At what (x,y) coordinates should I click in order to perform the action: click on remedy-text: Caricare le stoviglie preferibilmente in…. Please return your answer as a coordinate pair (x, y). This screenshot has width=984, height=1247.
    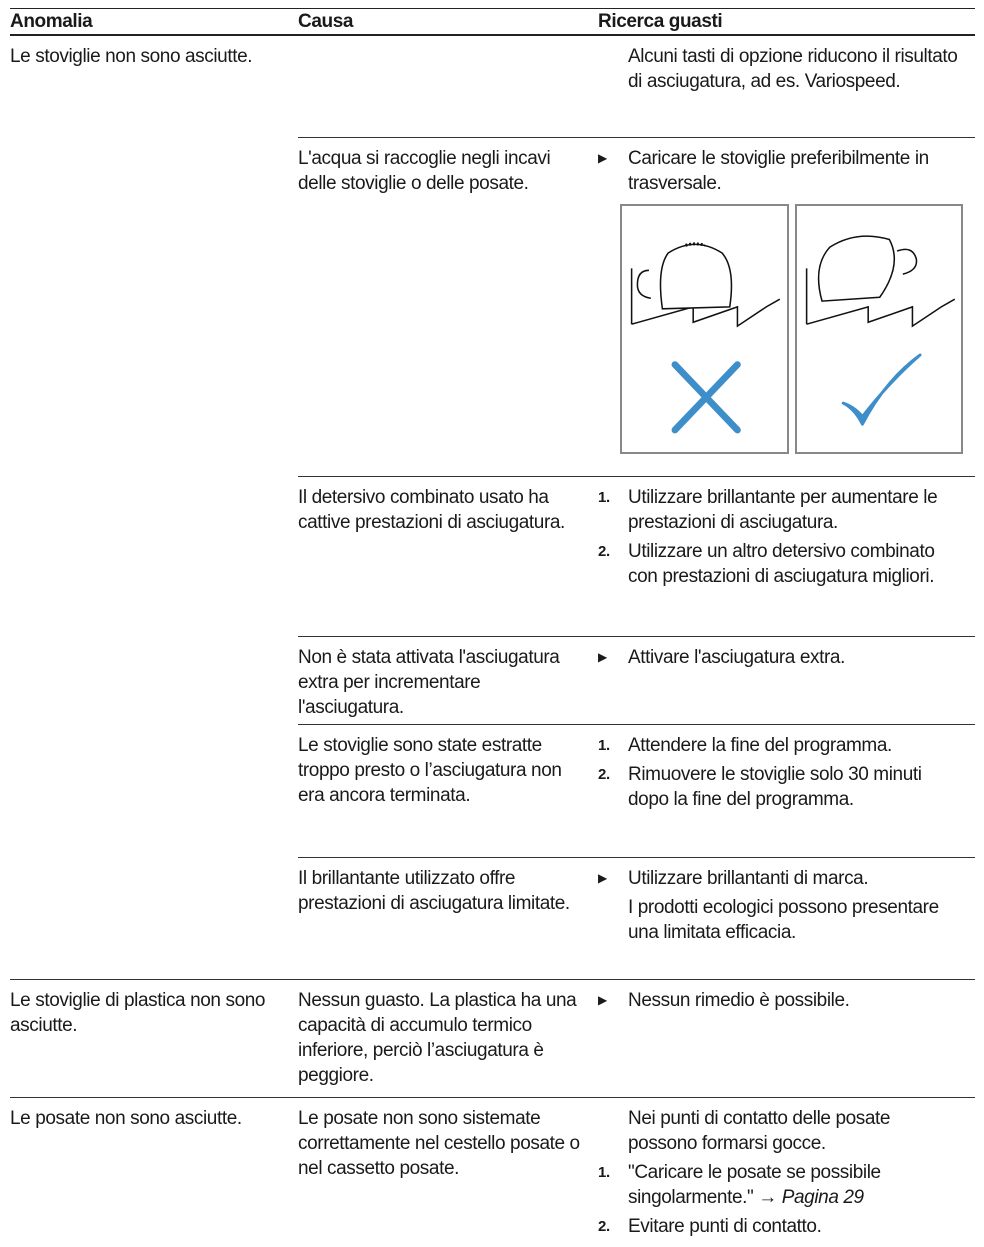
    Looking at the image, I should click on (795, 171).